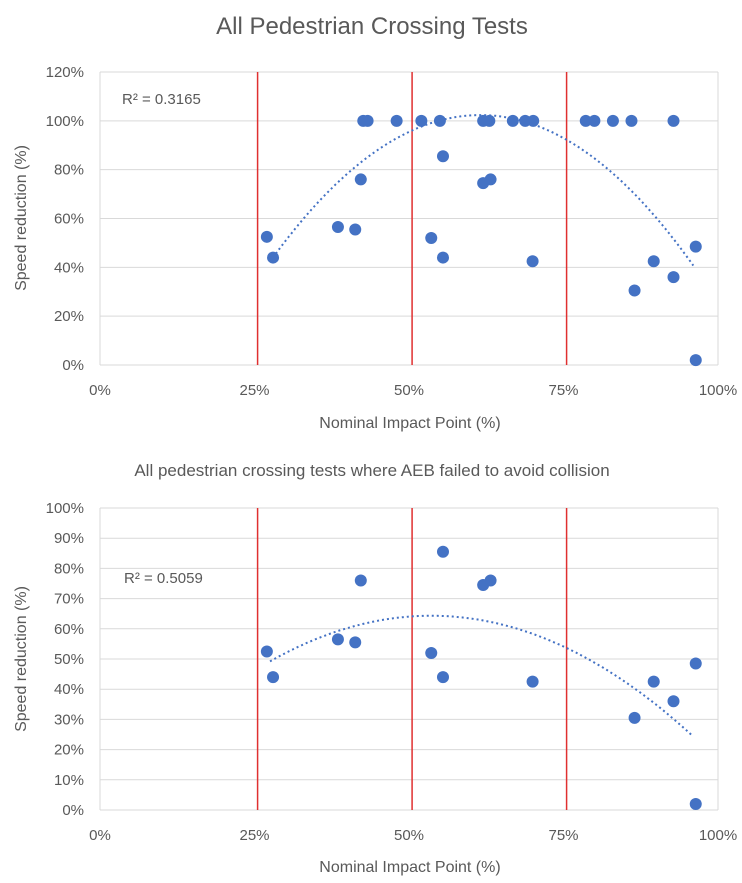  Describe the element at coordinates (372, 26) in the screenshot. I see `chart-title: All Pedestrian Crossing Tests` at that location.